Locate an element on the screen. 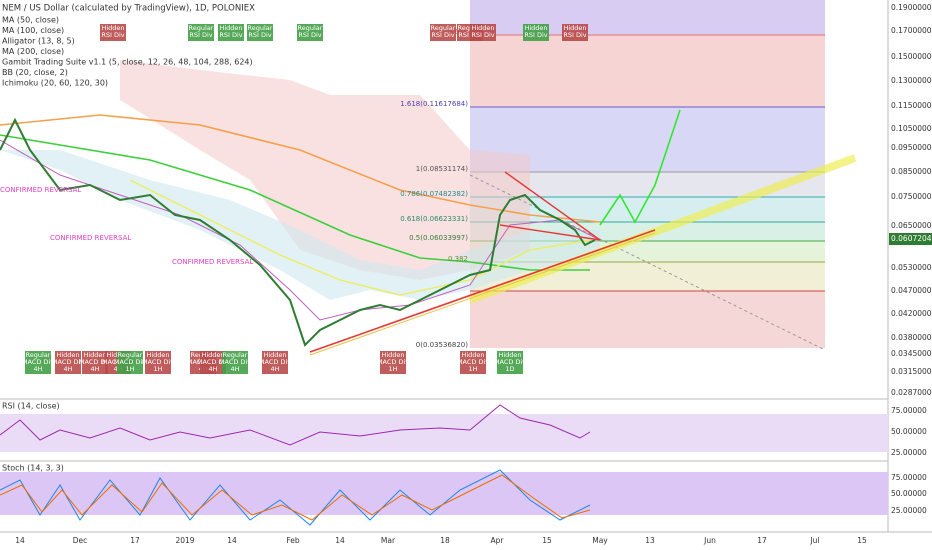  price-label: 0.09500000 is located at coordinates (911, 147).